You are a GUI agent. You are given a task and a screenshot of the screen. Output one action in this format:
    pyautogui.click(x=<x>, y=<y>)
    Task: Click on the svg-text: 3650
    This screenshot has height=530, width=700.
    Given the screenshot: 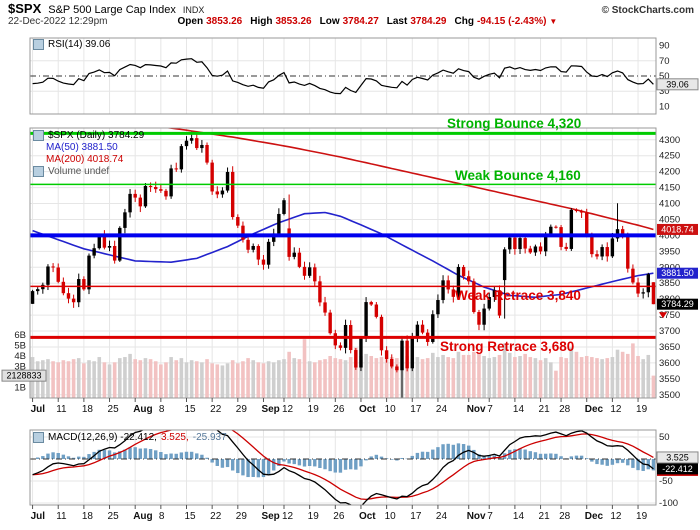 What is the action you would take?
    pyautogui.click(x=669, y=347)
    